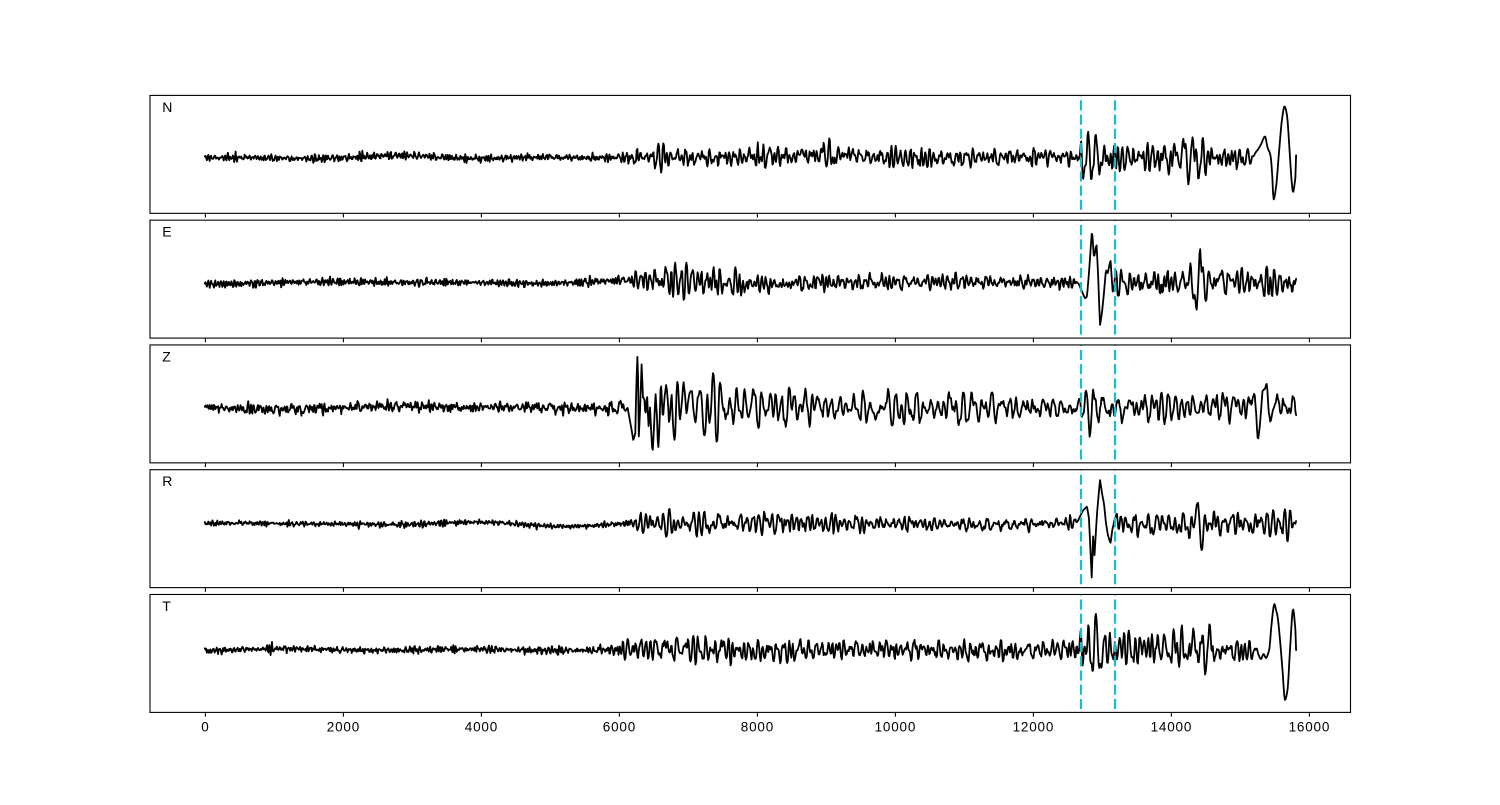 This screenshot has height=805, width=1500. I want to click on svg-text: 10000, so click(896, 727).